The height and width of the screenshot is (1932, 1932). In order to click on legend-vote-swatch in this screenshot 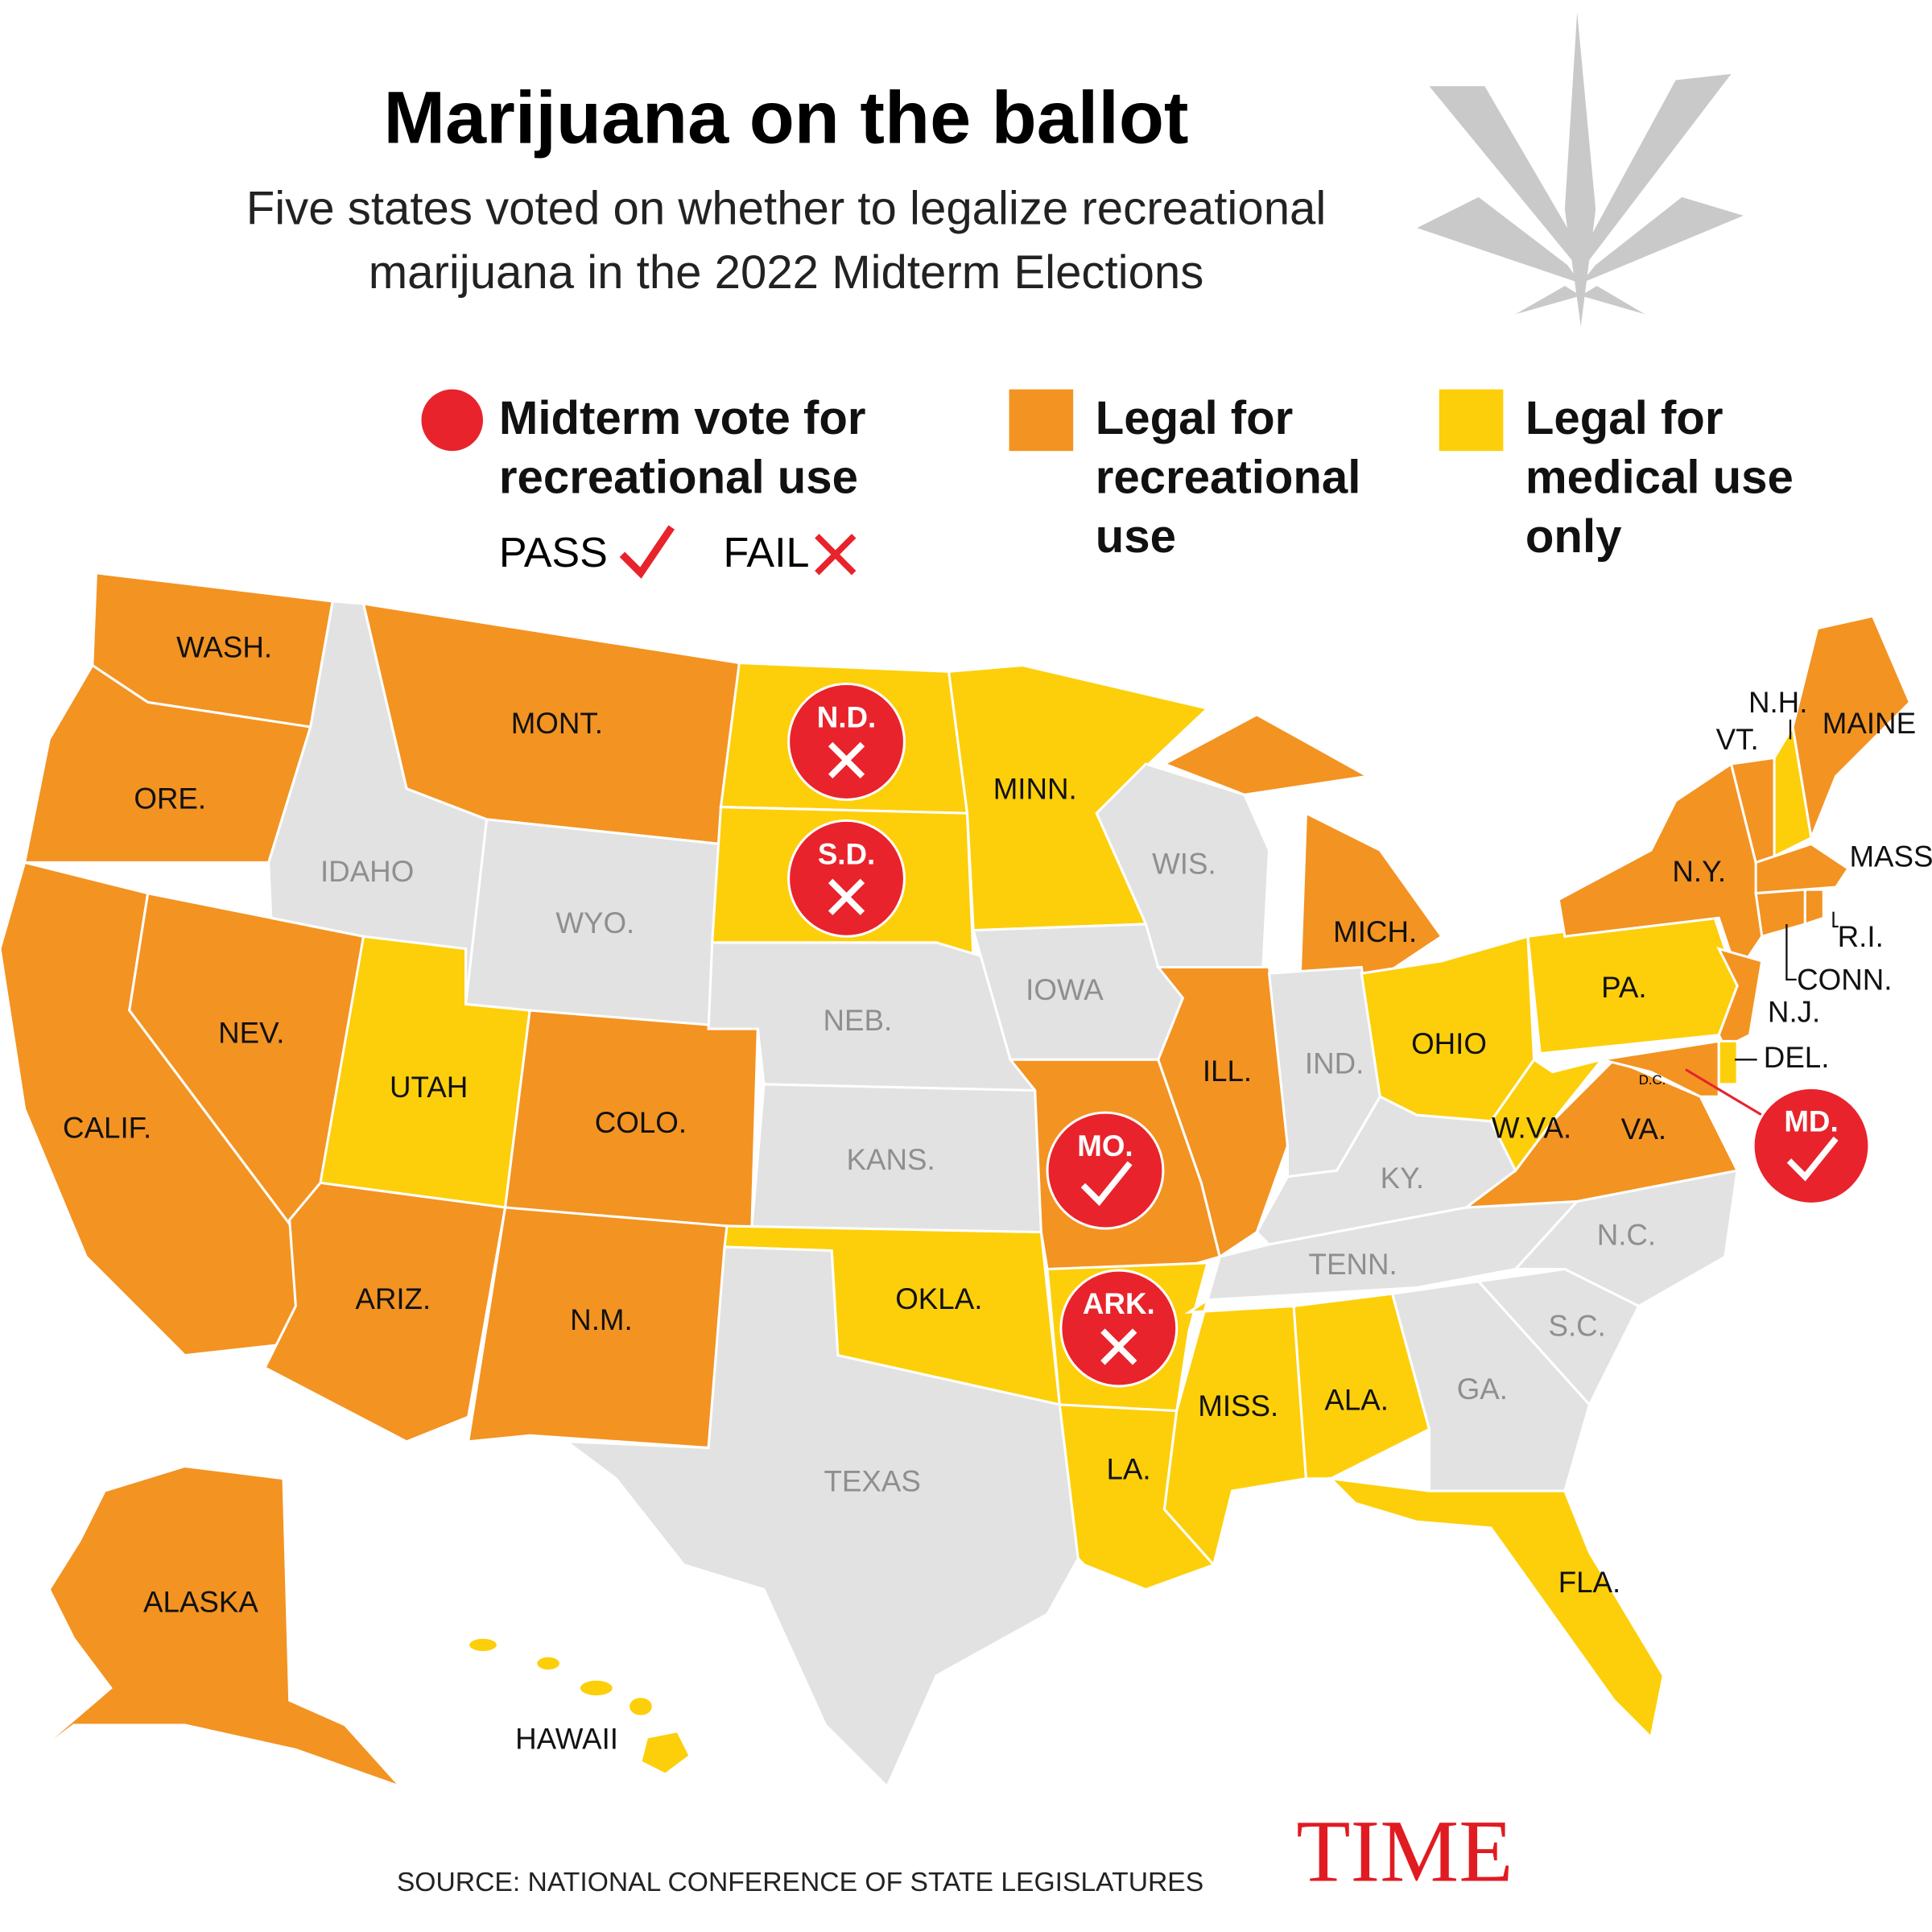, I will do `click(452, 421)`.